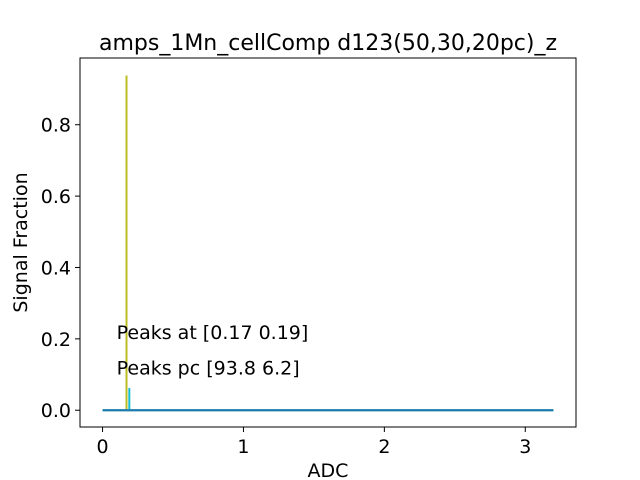 The height and width of the screenshot is (480, 640). I want to click on x-tick-label: 3, so click(525, 447).